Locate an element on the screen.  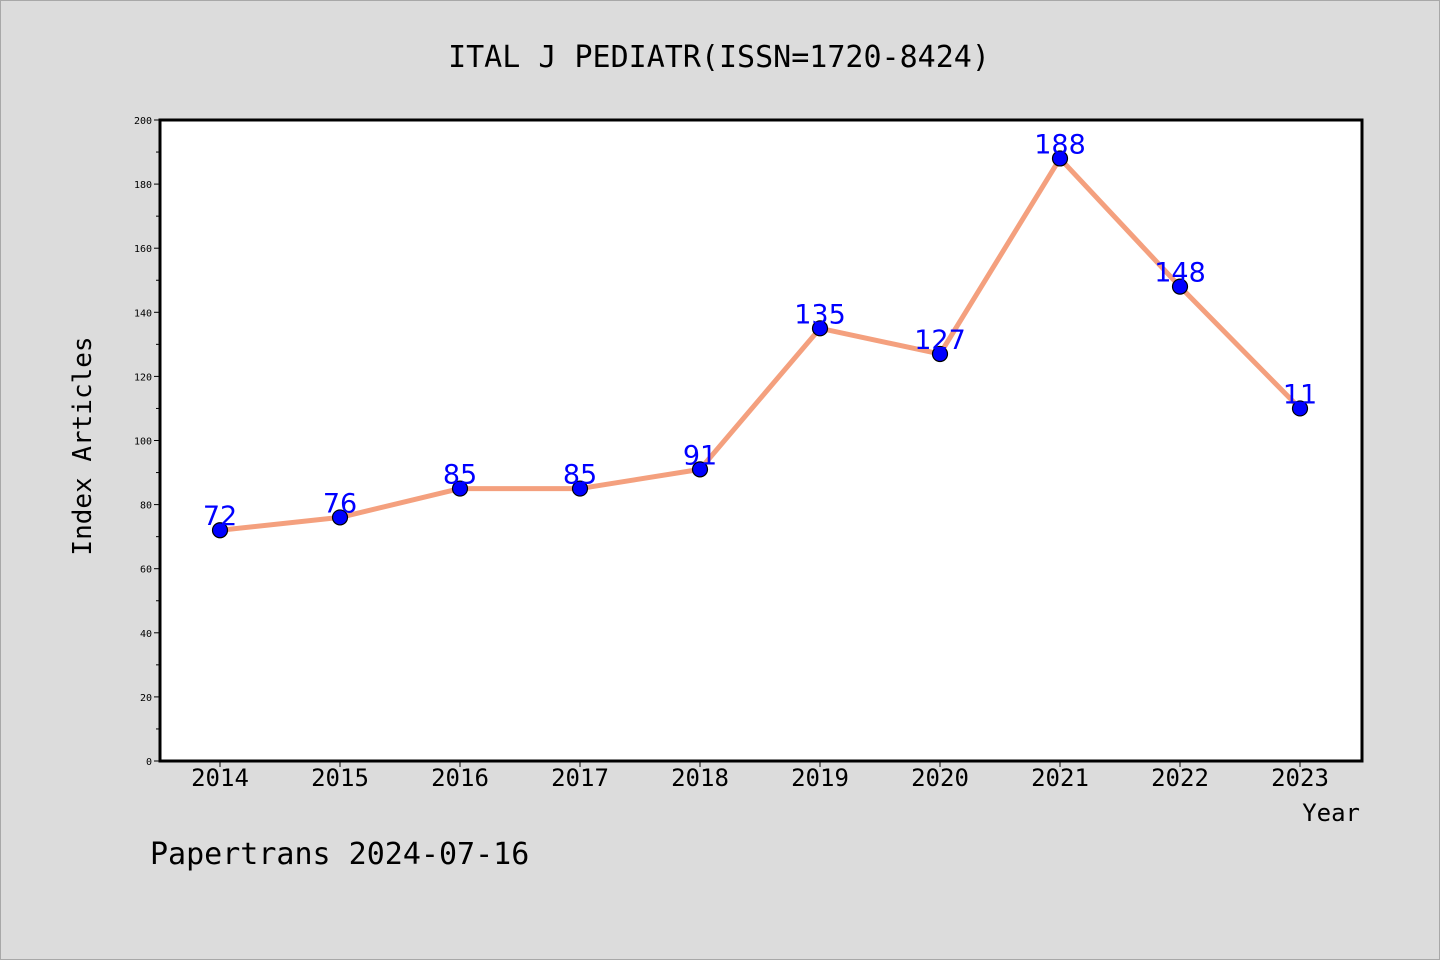
y-tick-label: 200 is located at coordinates (143, 121).